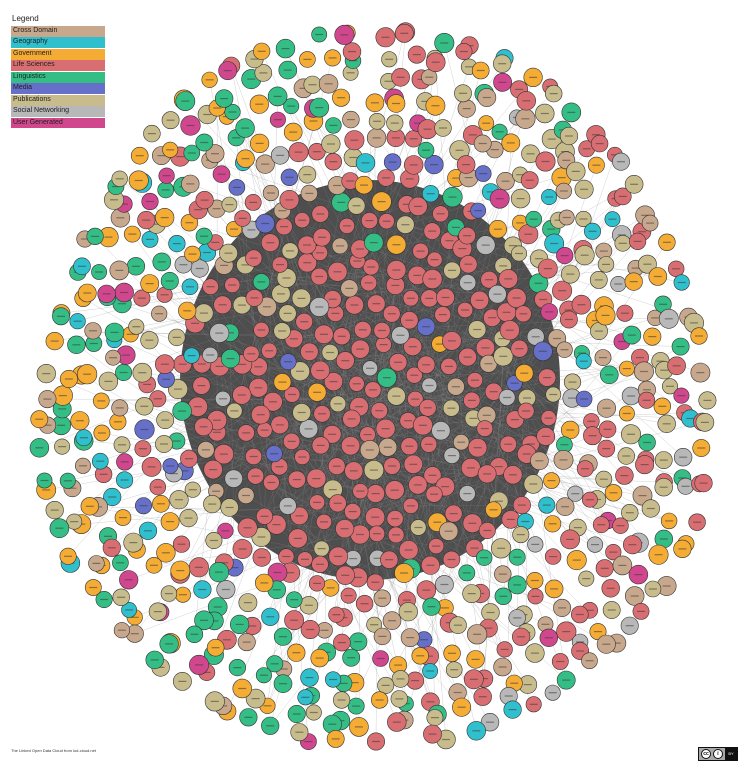 The width and height of the screenshot is (750, 777). What do you see at coordinates (25, 18) in the screenshot?
I see `legend-title: Legend` at bounding box center [25, 18].